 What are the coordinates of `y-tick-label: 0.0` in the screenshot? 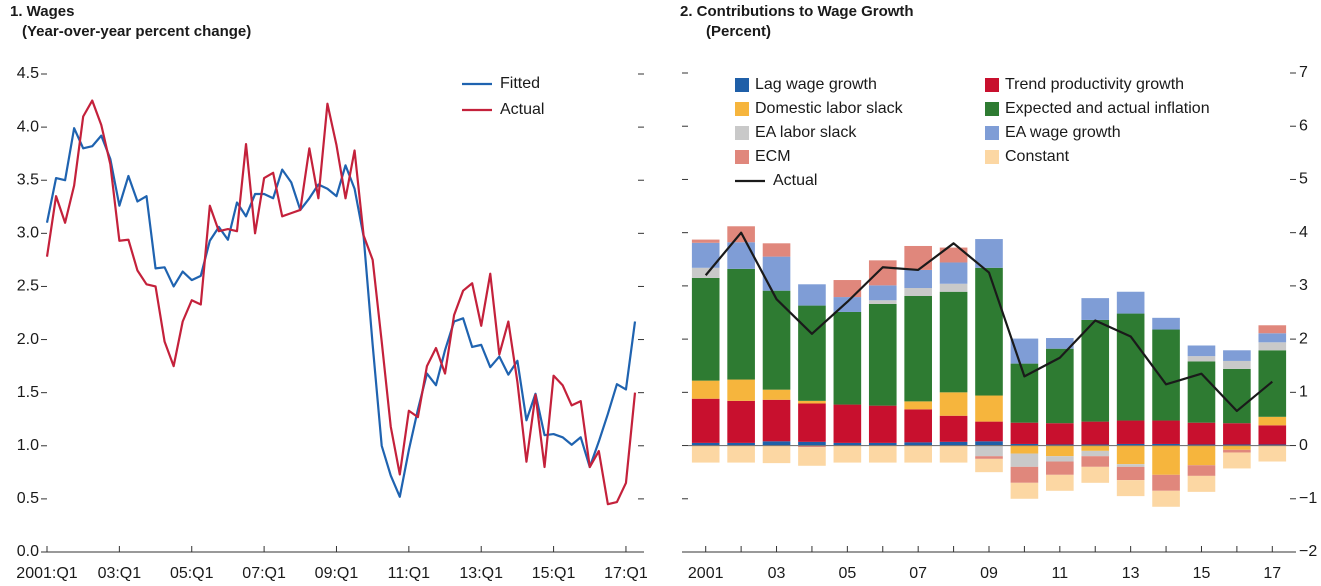 It's located at (28, 551).